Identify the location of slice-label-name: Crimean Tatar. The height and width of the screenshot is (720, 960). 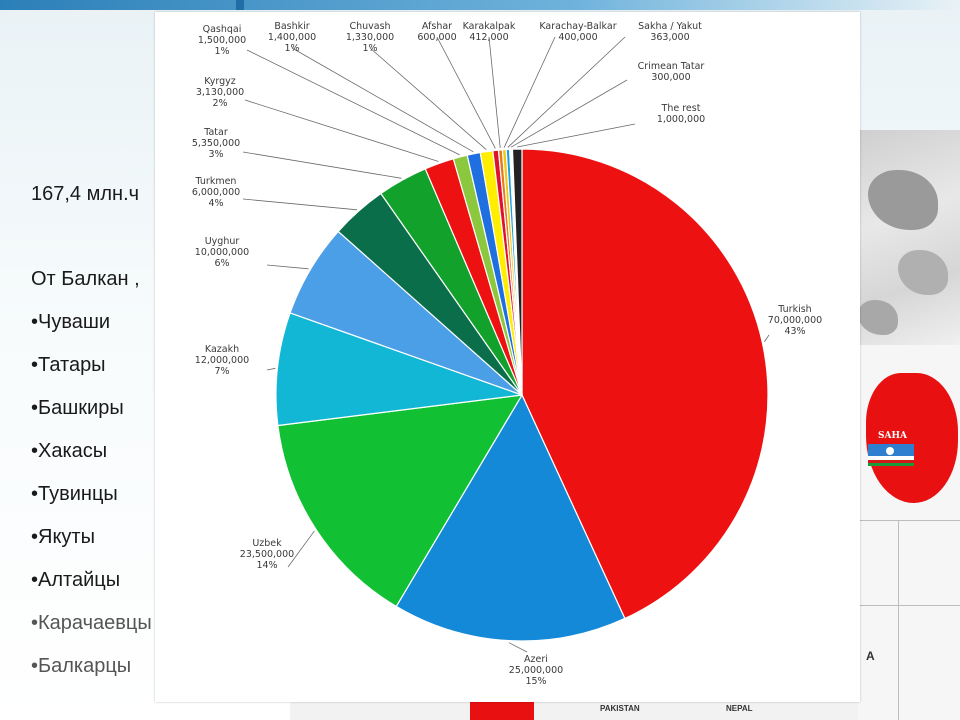
(671, 66).